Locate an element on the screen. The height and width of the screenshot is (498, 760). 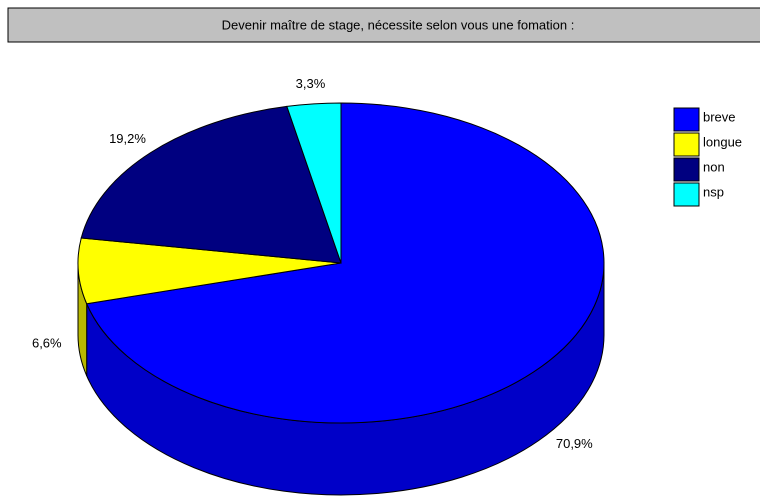
title-box is located at coordinates (383, 25).